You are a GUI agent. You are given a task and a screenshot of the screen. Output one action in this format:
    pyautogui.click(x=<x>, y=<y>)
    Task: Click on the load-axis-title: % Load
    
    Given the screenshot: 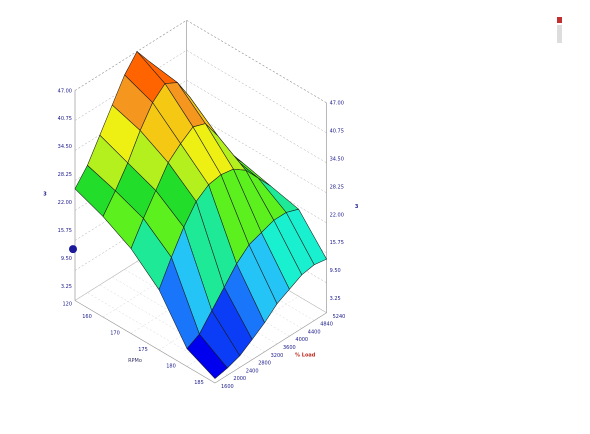 What is the action you would take?
    pyautogui.click(x=305, y=355)
    